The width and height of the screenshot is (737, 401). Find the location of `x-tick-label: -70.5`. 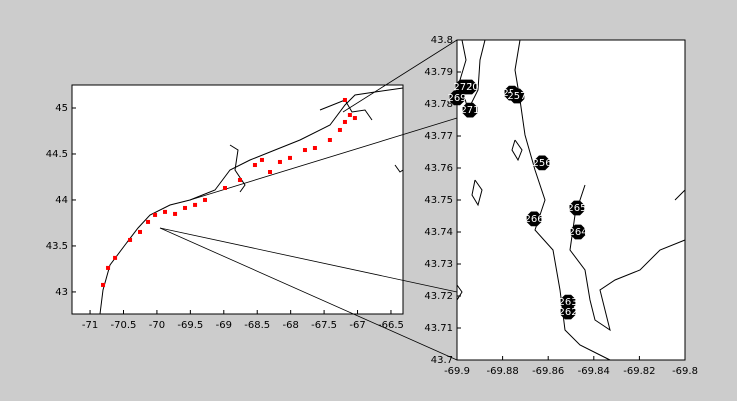

x-tick-label: -70.5 is located at coordinates (124, 325).